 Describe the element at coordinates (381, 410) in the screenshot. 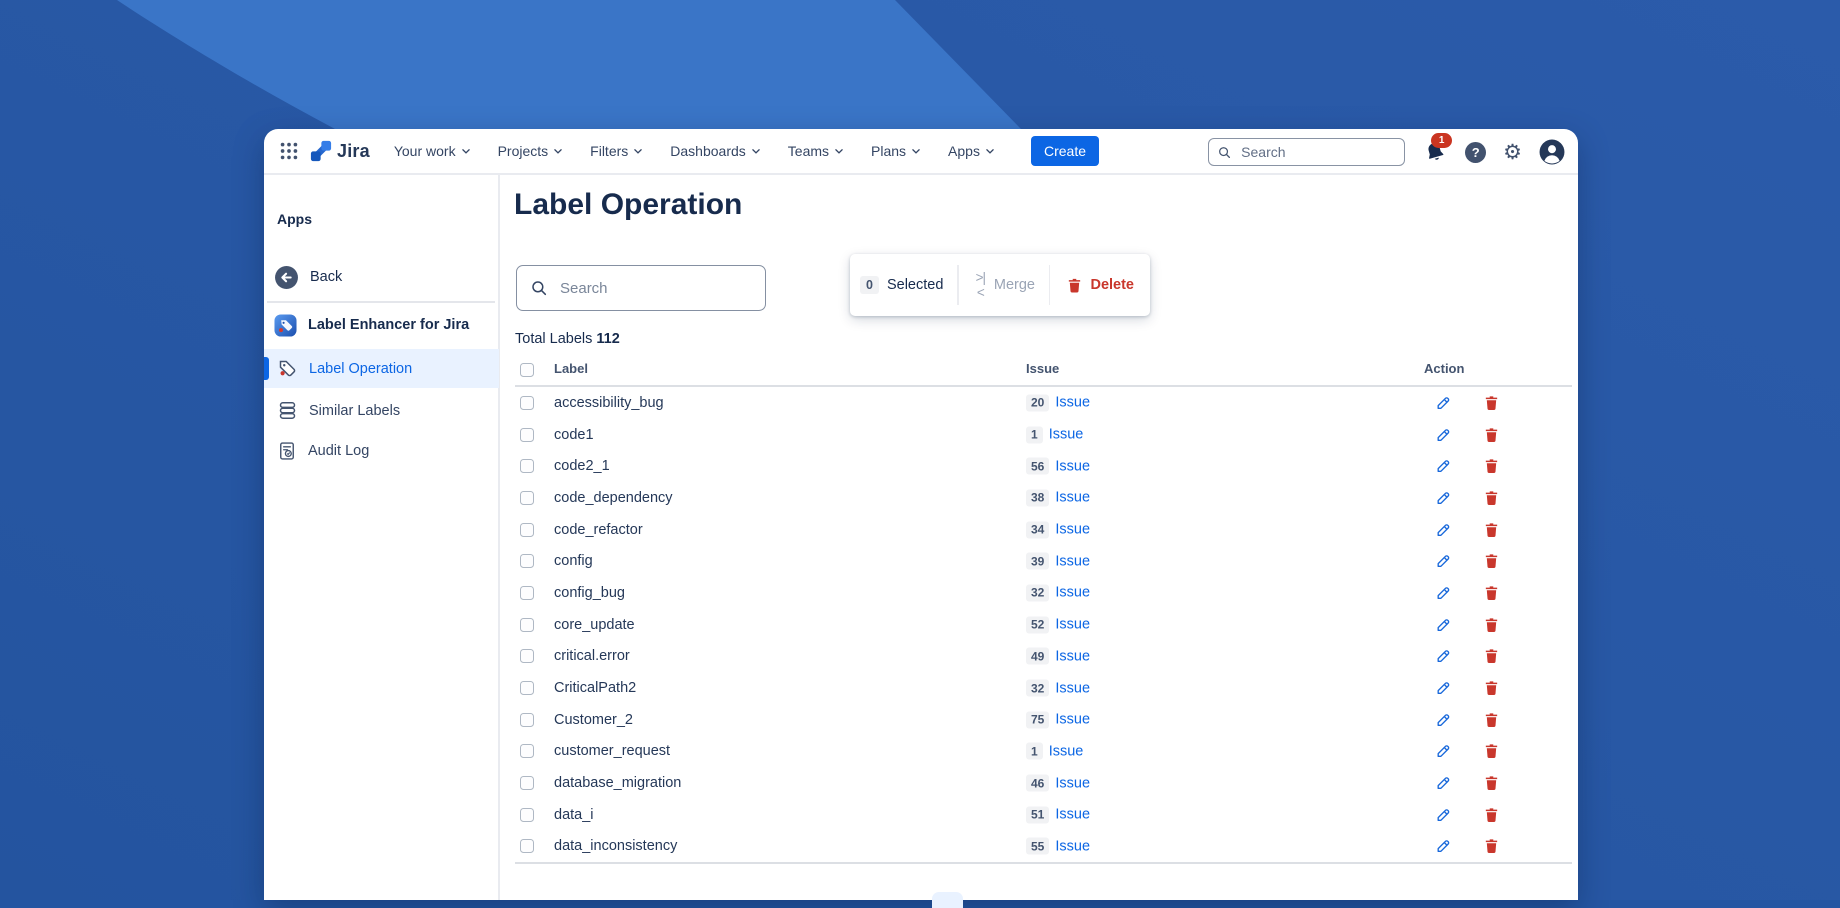

I see `sidebar-item-similar-labels: Similar Labels` at that location.